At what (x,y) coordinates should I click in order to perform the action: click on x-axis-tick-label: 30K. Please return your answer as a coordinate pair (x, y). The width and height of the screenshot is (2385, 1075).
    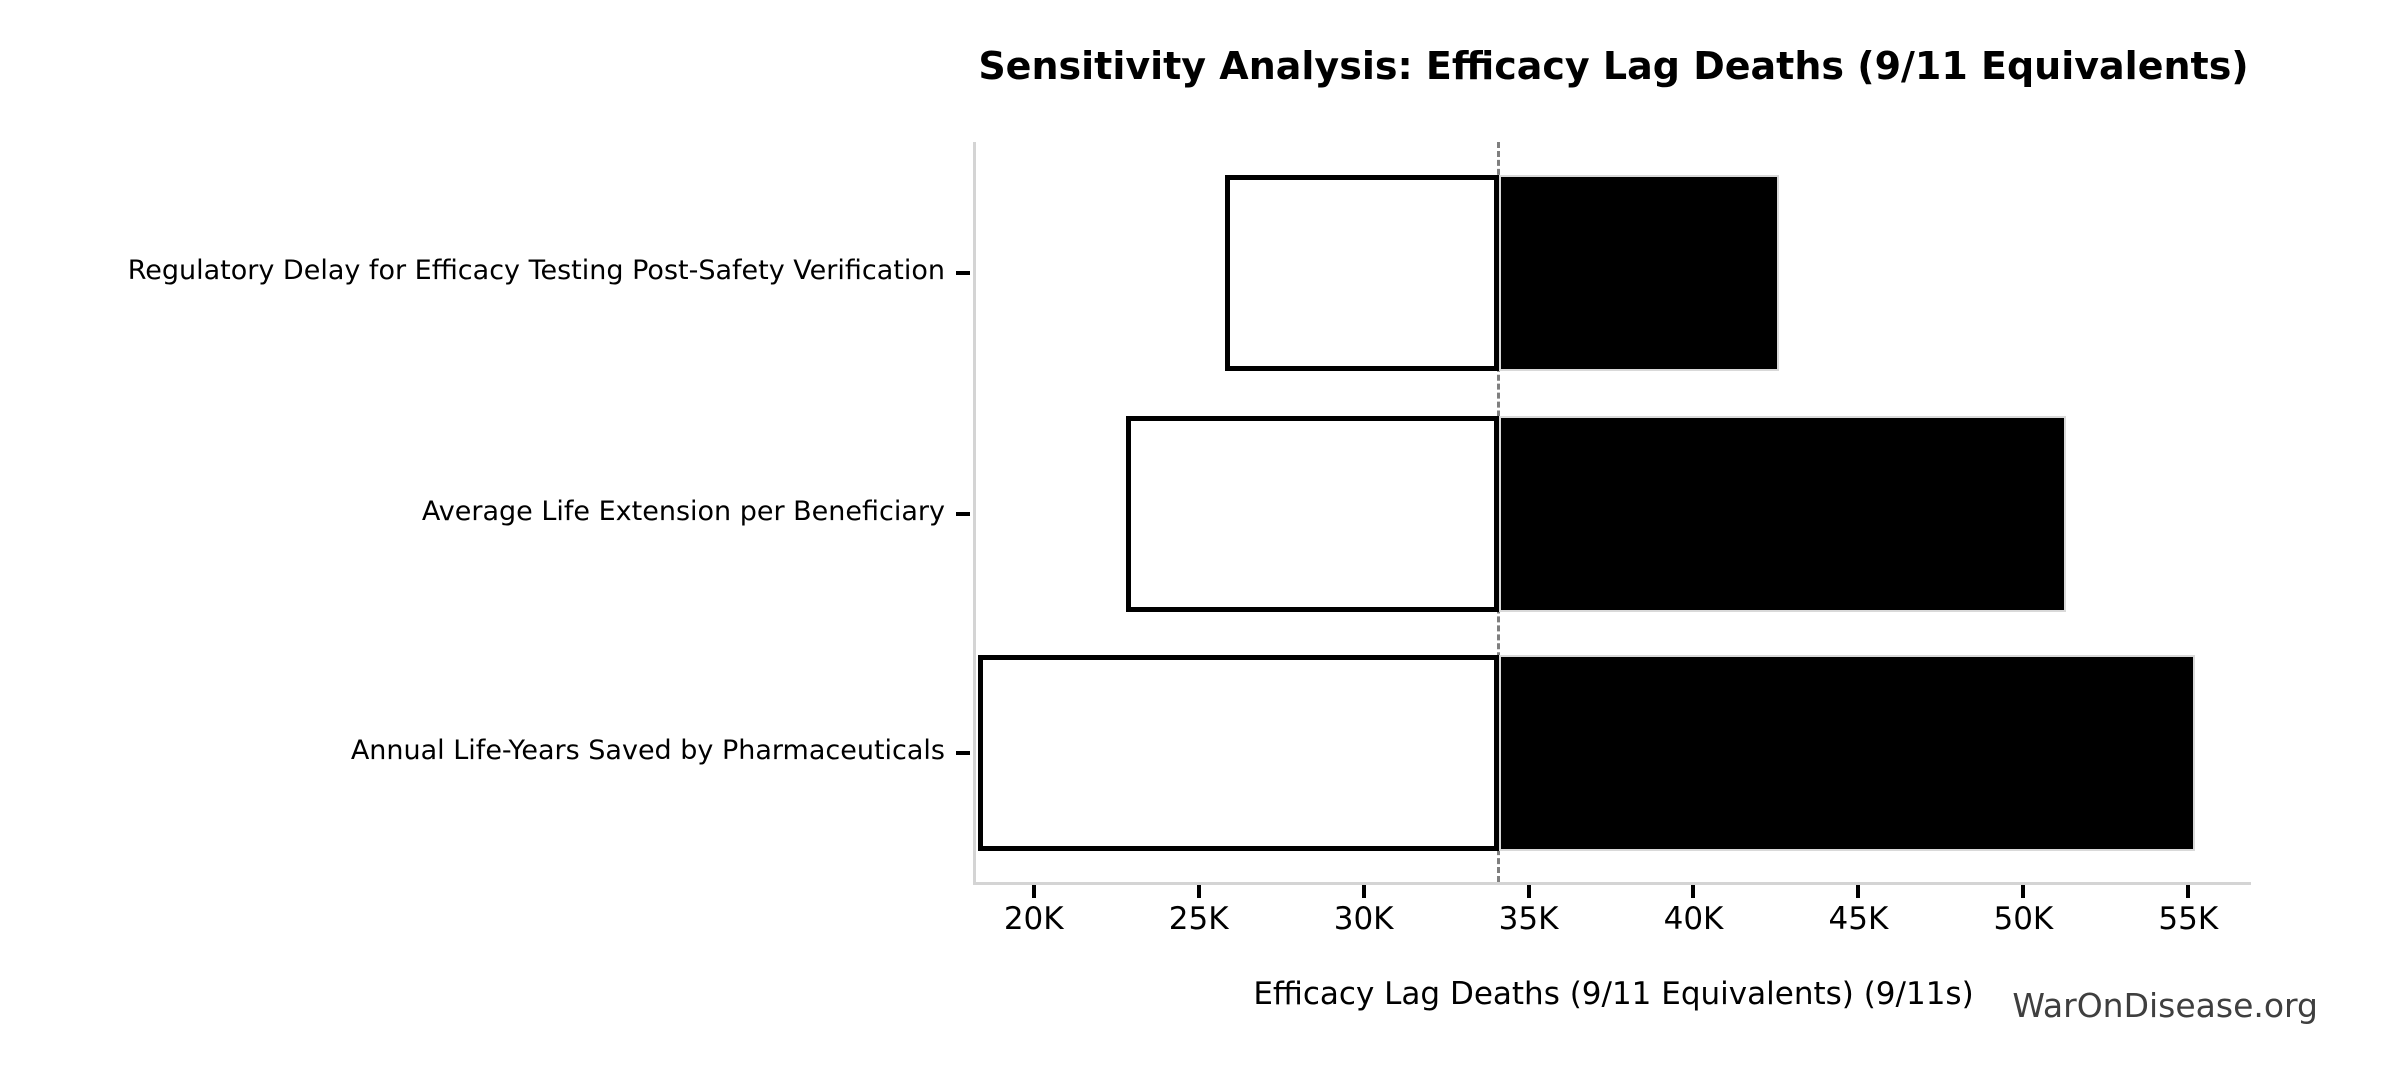
    Looking at the image, I should click on (1363, 919).